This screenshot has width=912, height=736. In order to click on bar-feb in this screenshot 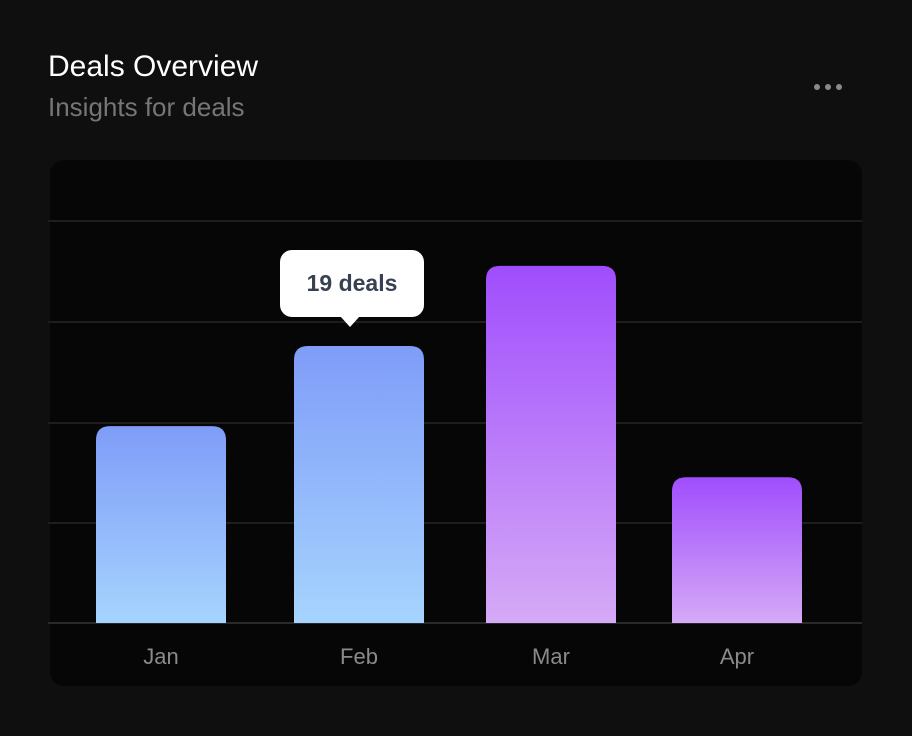, I will do `click(359, 484)`.